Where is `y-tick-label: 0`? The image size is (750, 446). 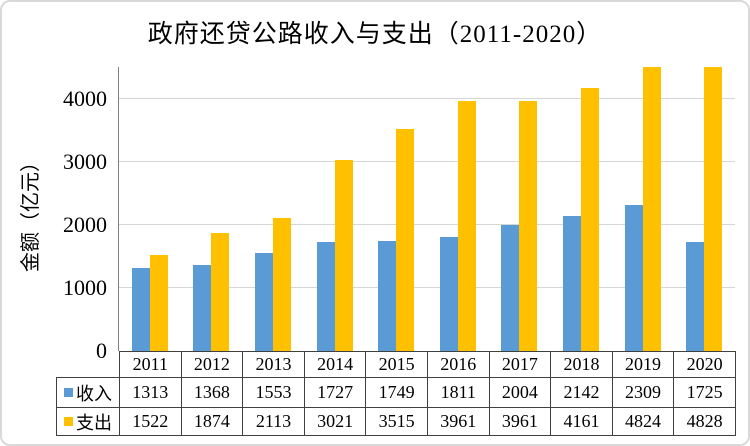 y-tick-label: 0 is located at coordinates (101, 350).